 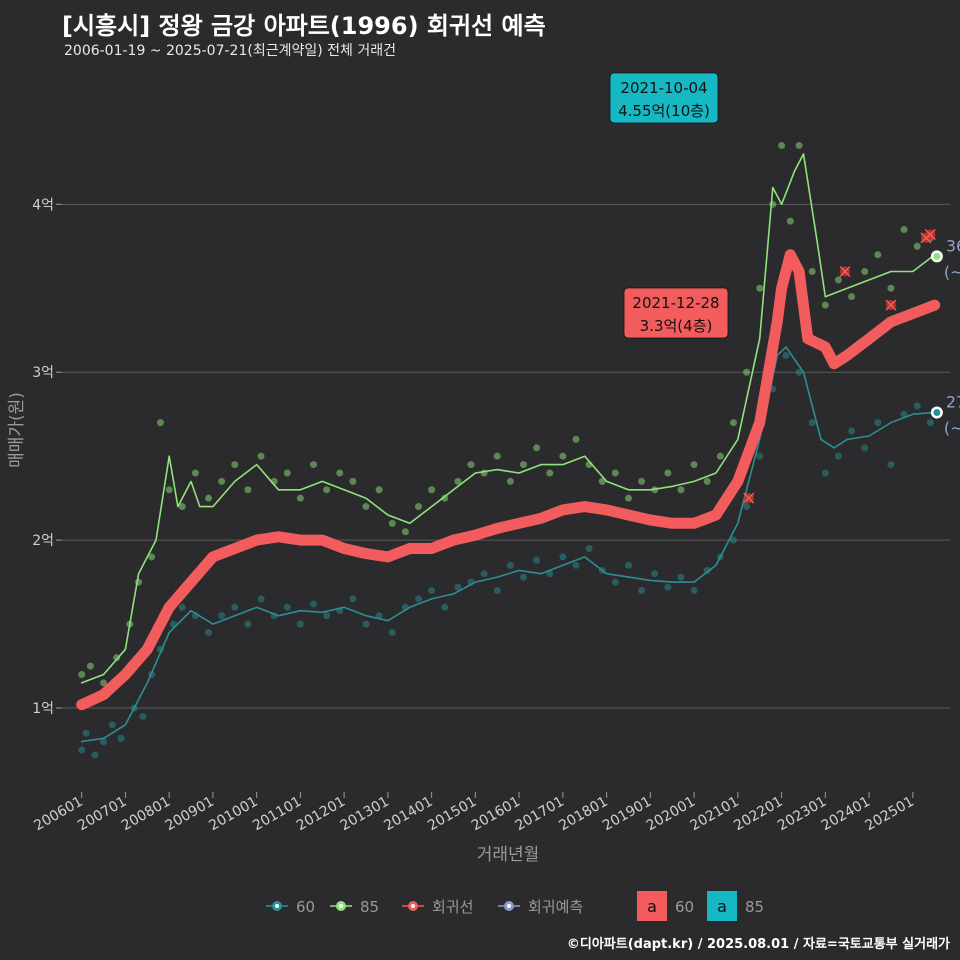 I want to click on legend-box-glyph: a, so click(x=722, y=906).